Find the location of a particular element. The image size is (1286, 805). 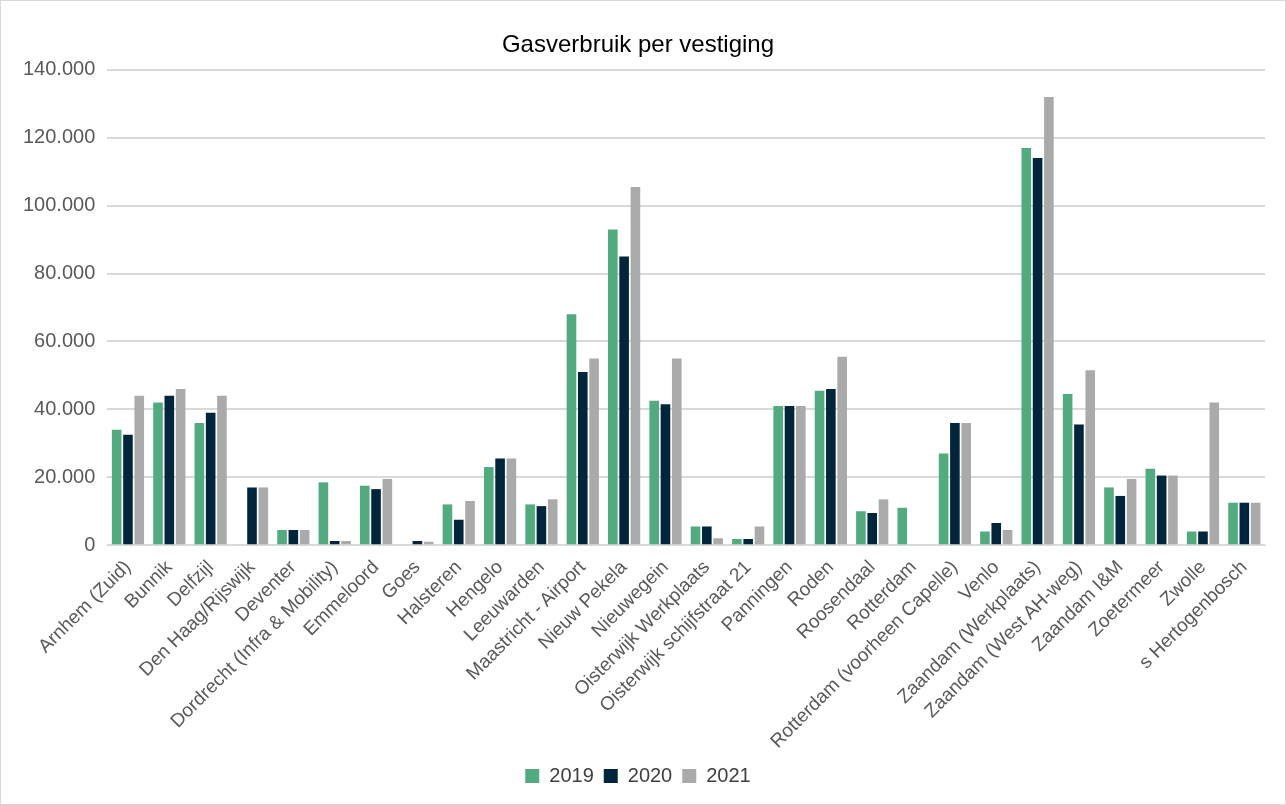

chart-title: Gasverbruik per vestiging is located at coordinates (638, 44).